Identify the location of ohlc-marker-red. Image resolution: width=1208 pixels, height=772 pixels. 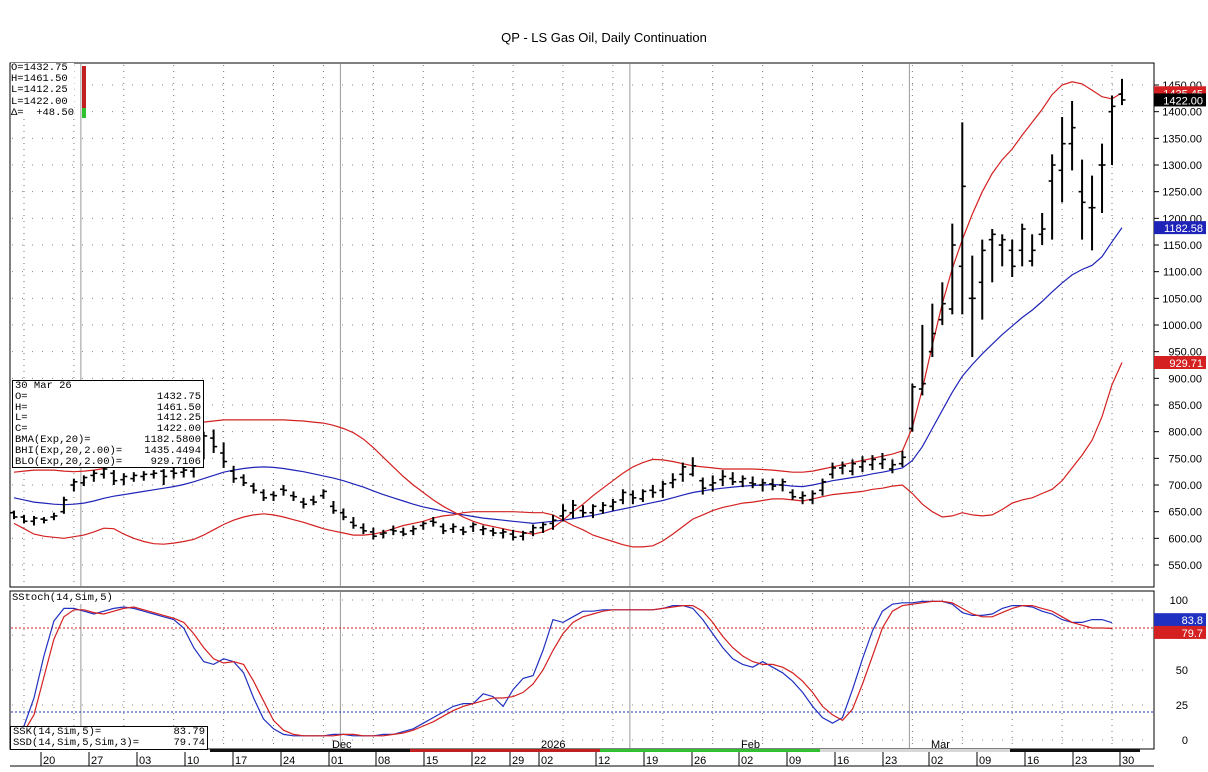
(84, 87).